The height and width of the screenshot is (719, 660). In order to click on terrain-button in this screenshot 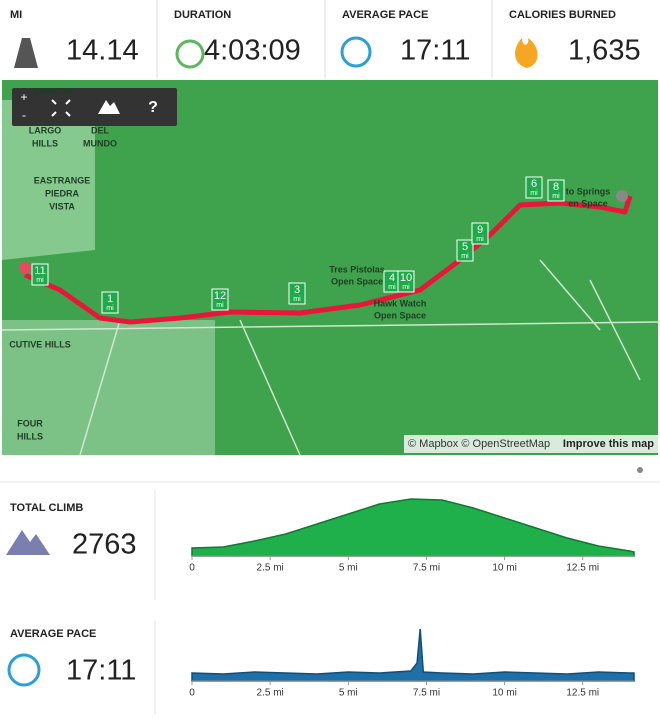, I will do `click(109, 107)`.